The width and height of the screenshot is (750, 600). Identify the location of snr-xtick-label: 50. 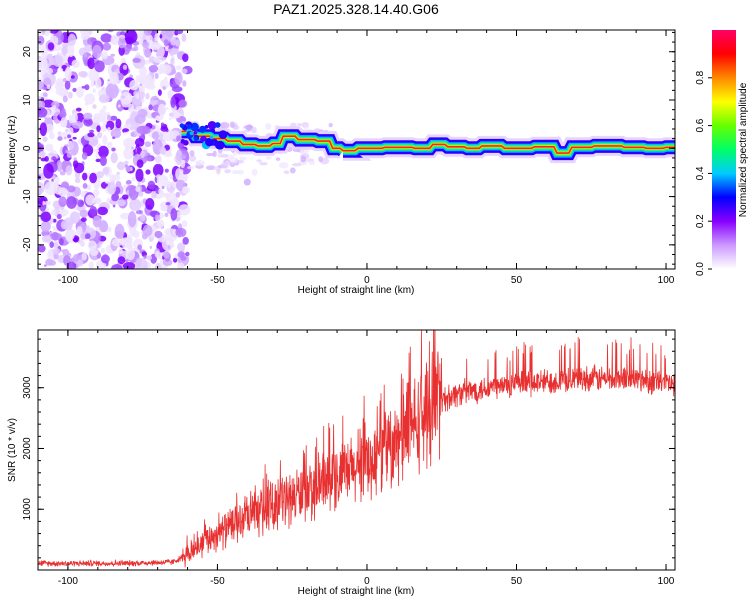
(517, 581).